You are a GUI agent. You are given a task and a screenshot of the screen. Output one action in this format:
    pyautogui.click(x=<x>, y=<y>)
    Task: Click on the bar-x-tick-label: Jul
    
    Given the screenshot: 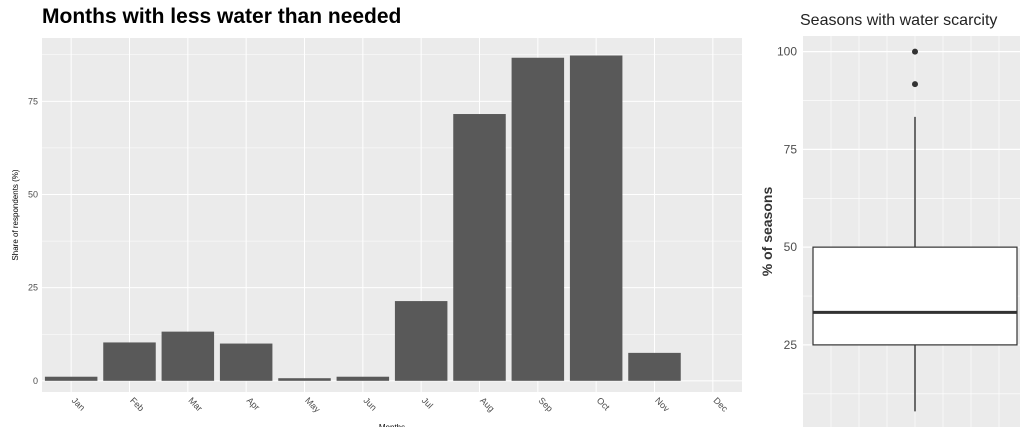 What is the action you would take?
    pyautogui.click(x=427, y=402)
    